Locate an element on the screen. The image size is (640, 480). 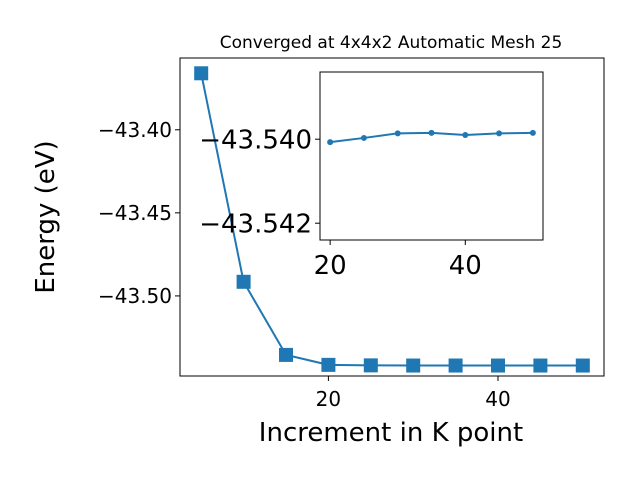
main-y-tick-label: −43.40 is located at coordinates (135, 130).